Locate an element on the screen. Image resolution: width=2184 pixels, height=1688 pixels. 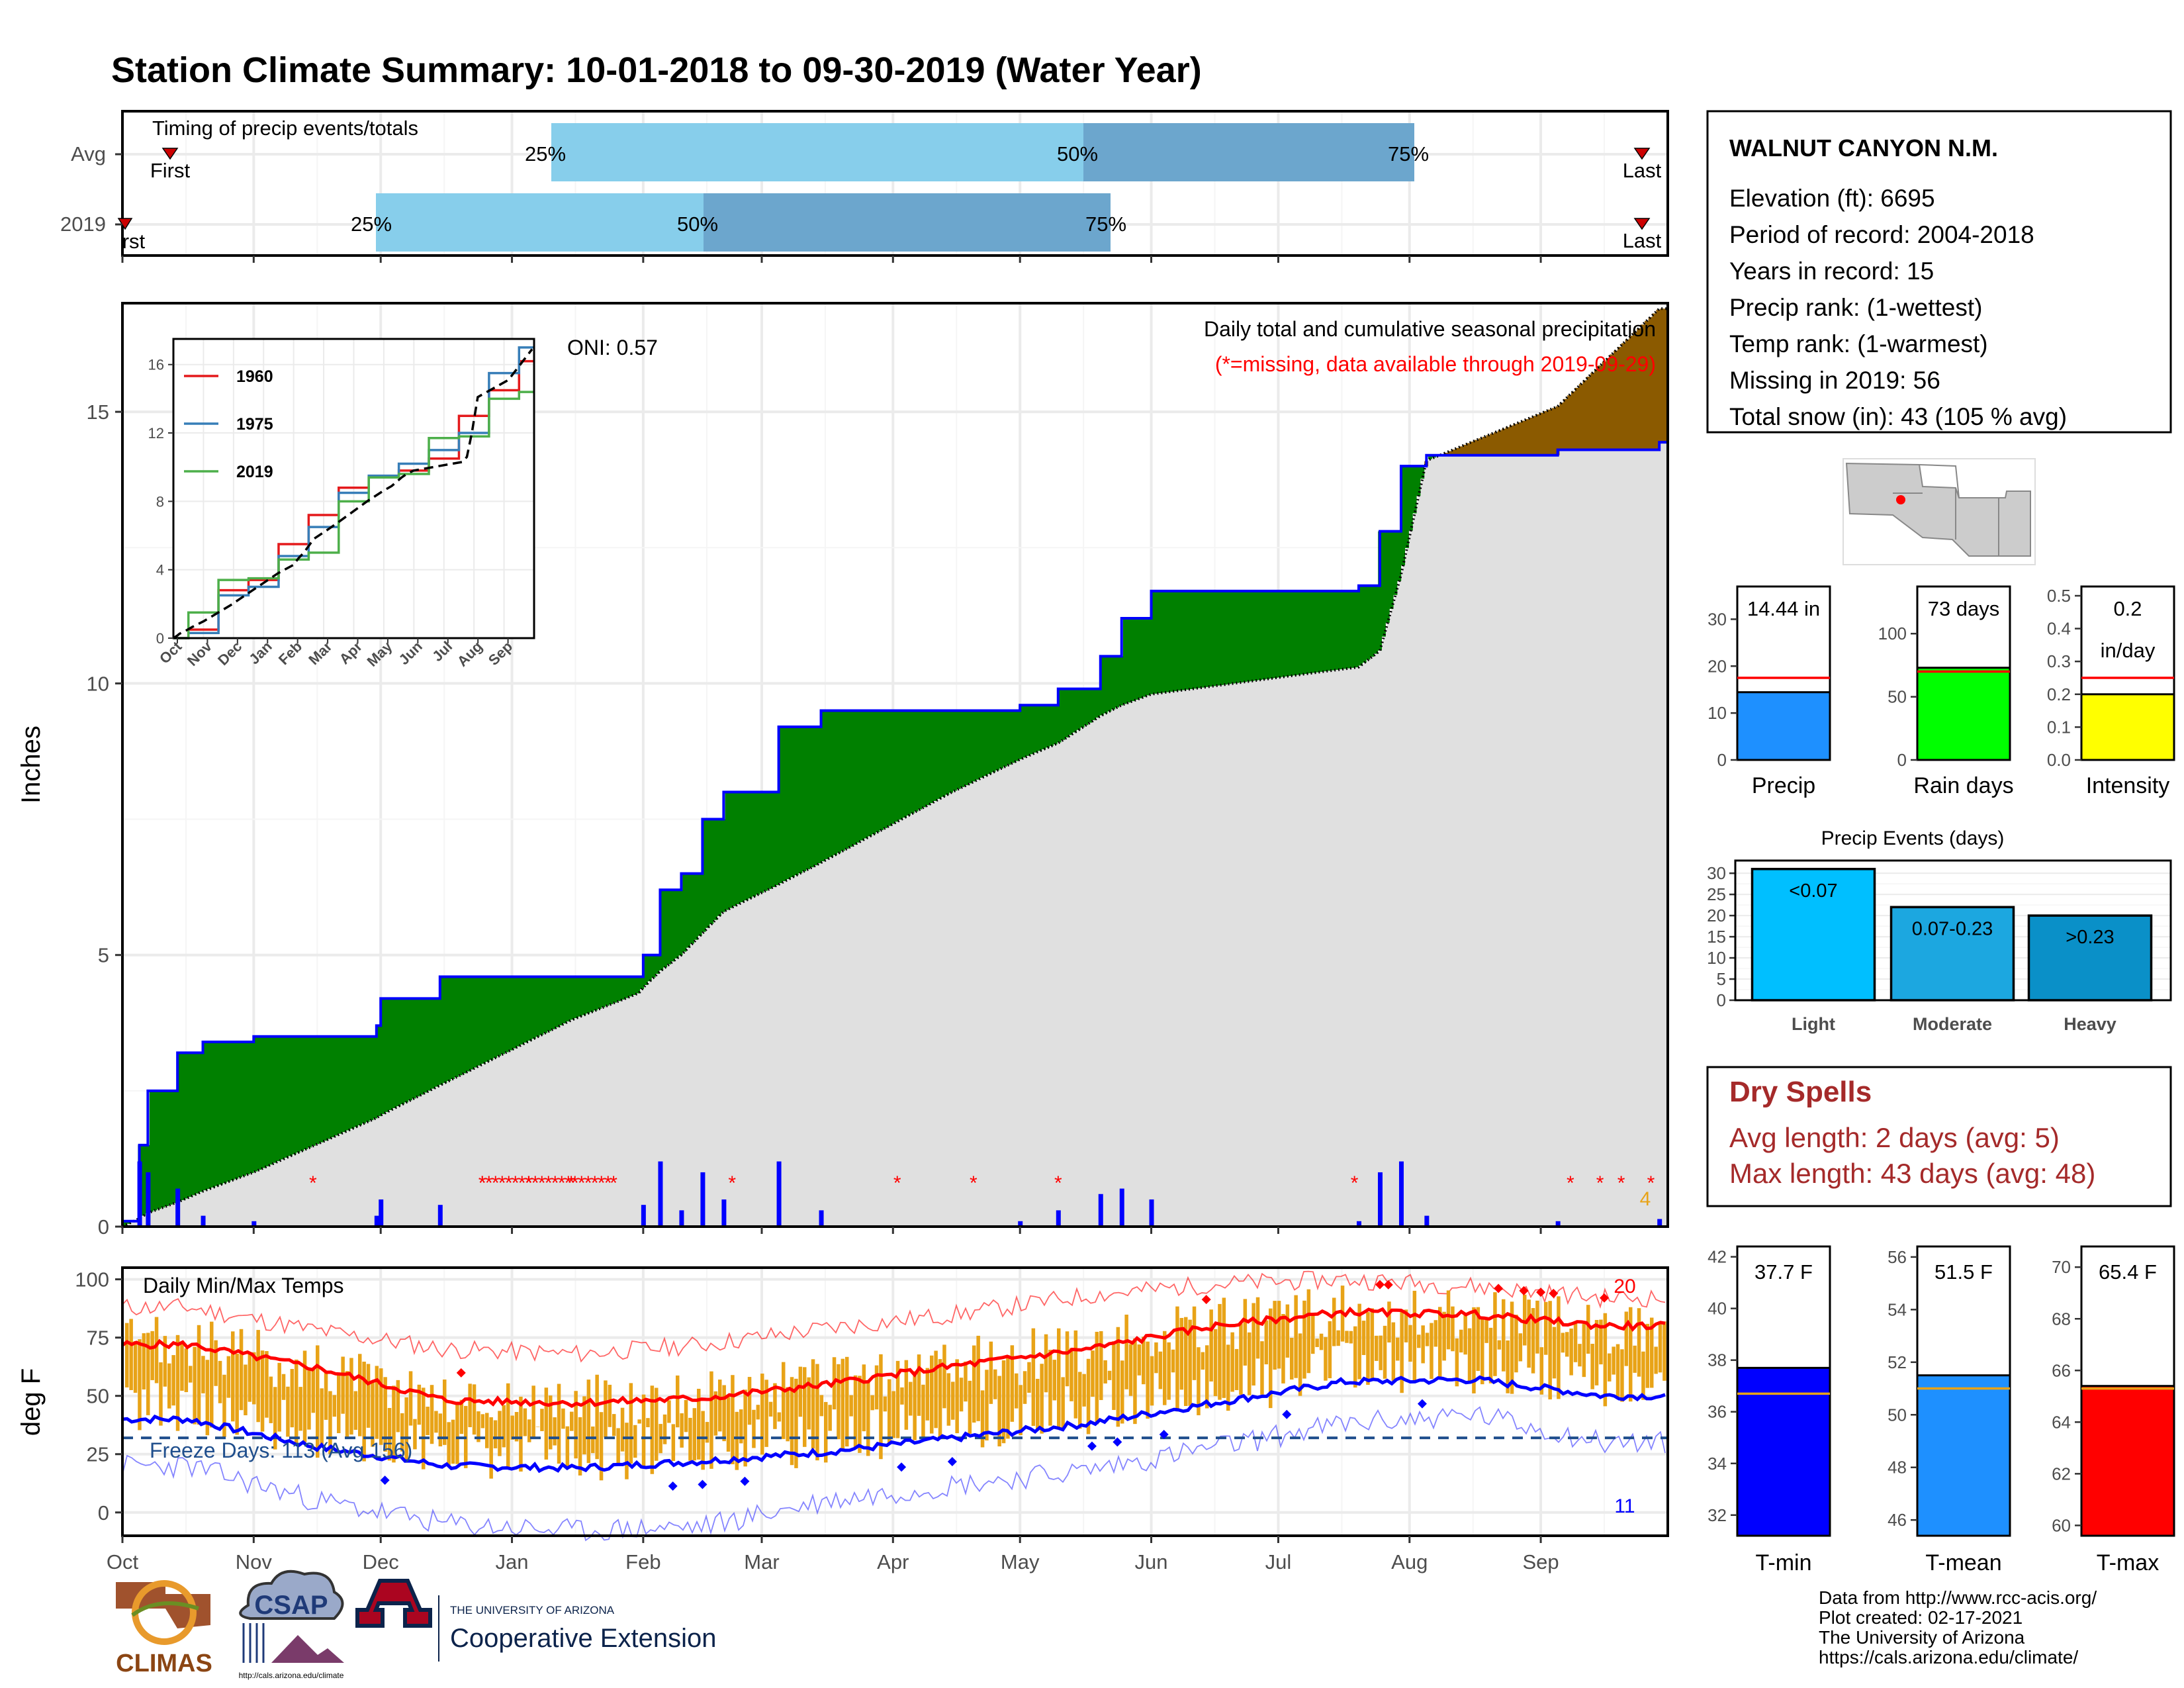
precip-ytick-label: 5 is located at coordinates (103, 955).